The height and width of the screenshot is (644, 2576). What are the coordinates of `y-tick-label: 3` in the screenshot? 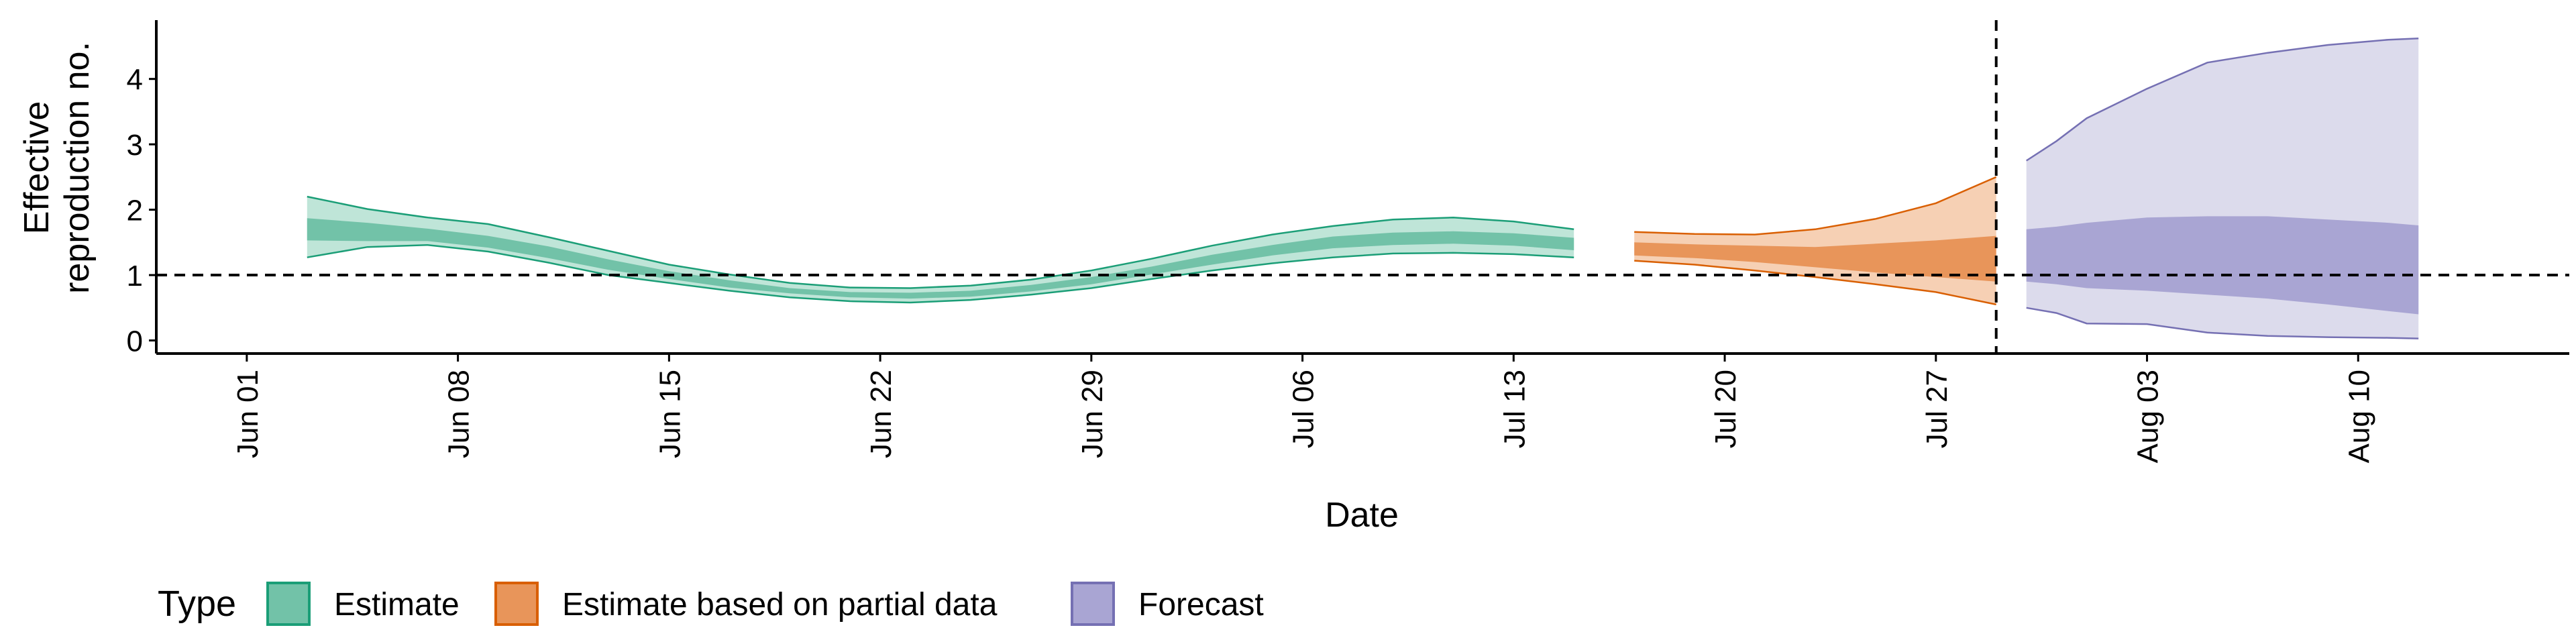 It's located at (135, 145).